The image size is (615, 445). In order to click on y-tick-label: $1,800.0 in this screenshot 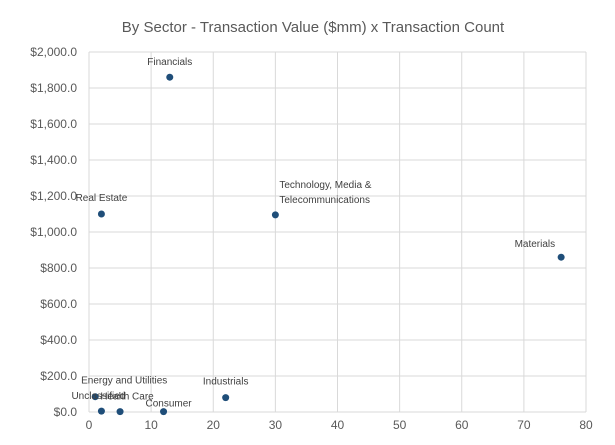, I will do `click(53, 88)`.